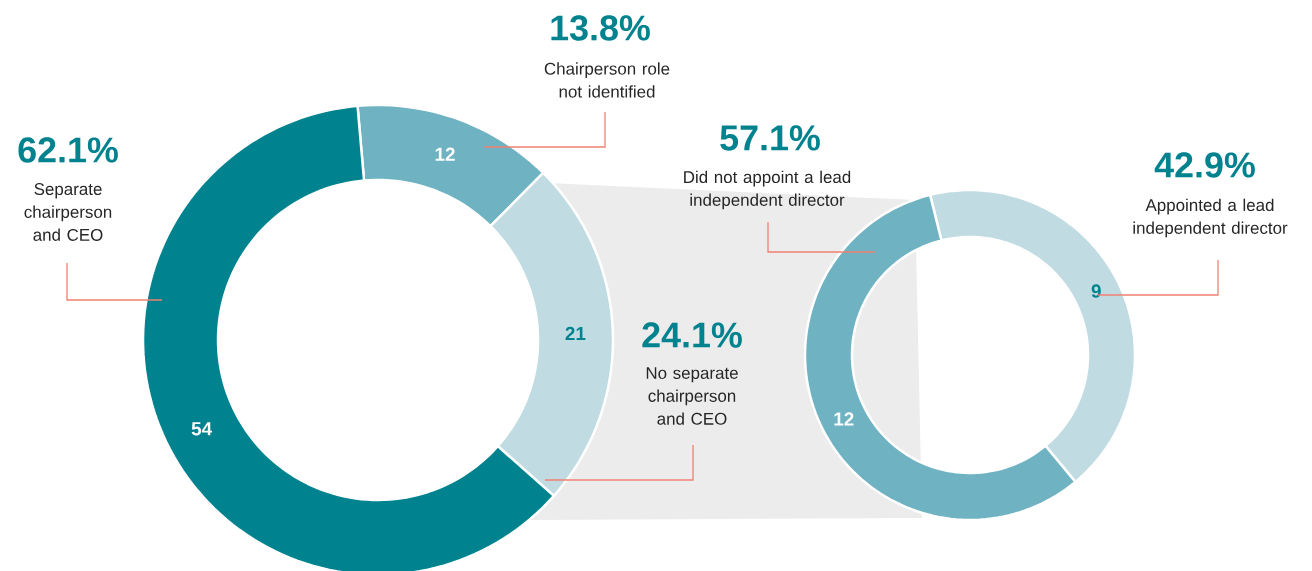  What do you see at coordinates (692, 335) in the screenshot?
I see `text: 24.1%` at bounding box center [692, 335].